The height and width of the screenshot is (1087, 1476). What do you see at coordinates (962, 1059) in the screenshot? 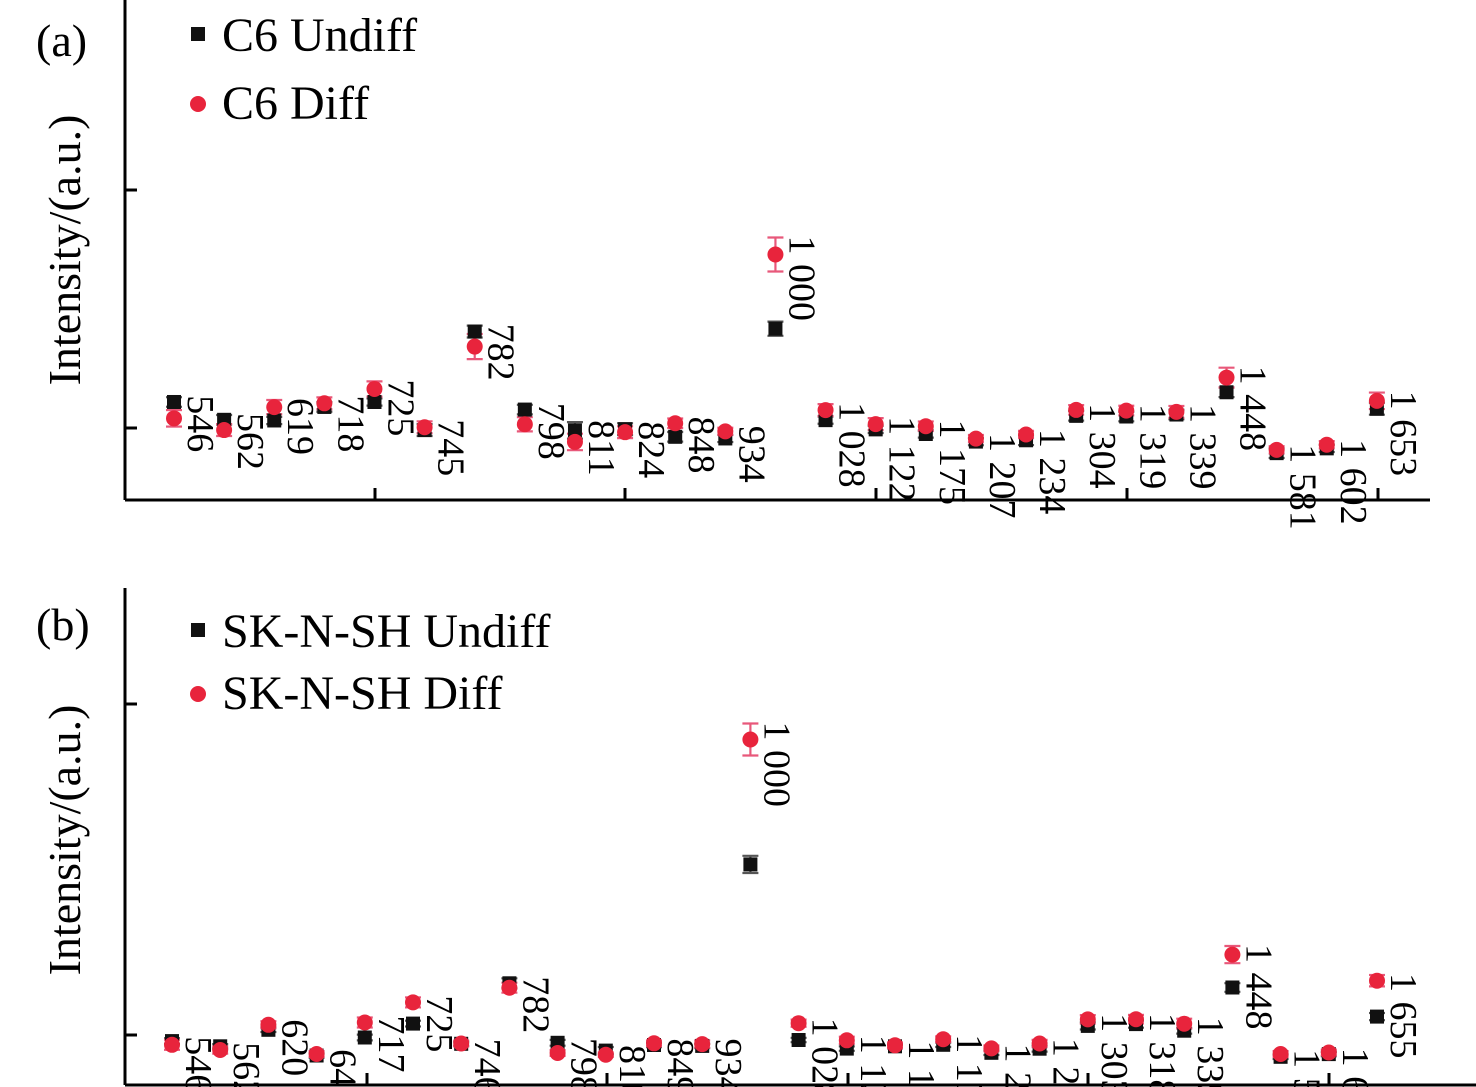
I see `peak-1175: 1 175` at bounding box center [962, 1059].